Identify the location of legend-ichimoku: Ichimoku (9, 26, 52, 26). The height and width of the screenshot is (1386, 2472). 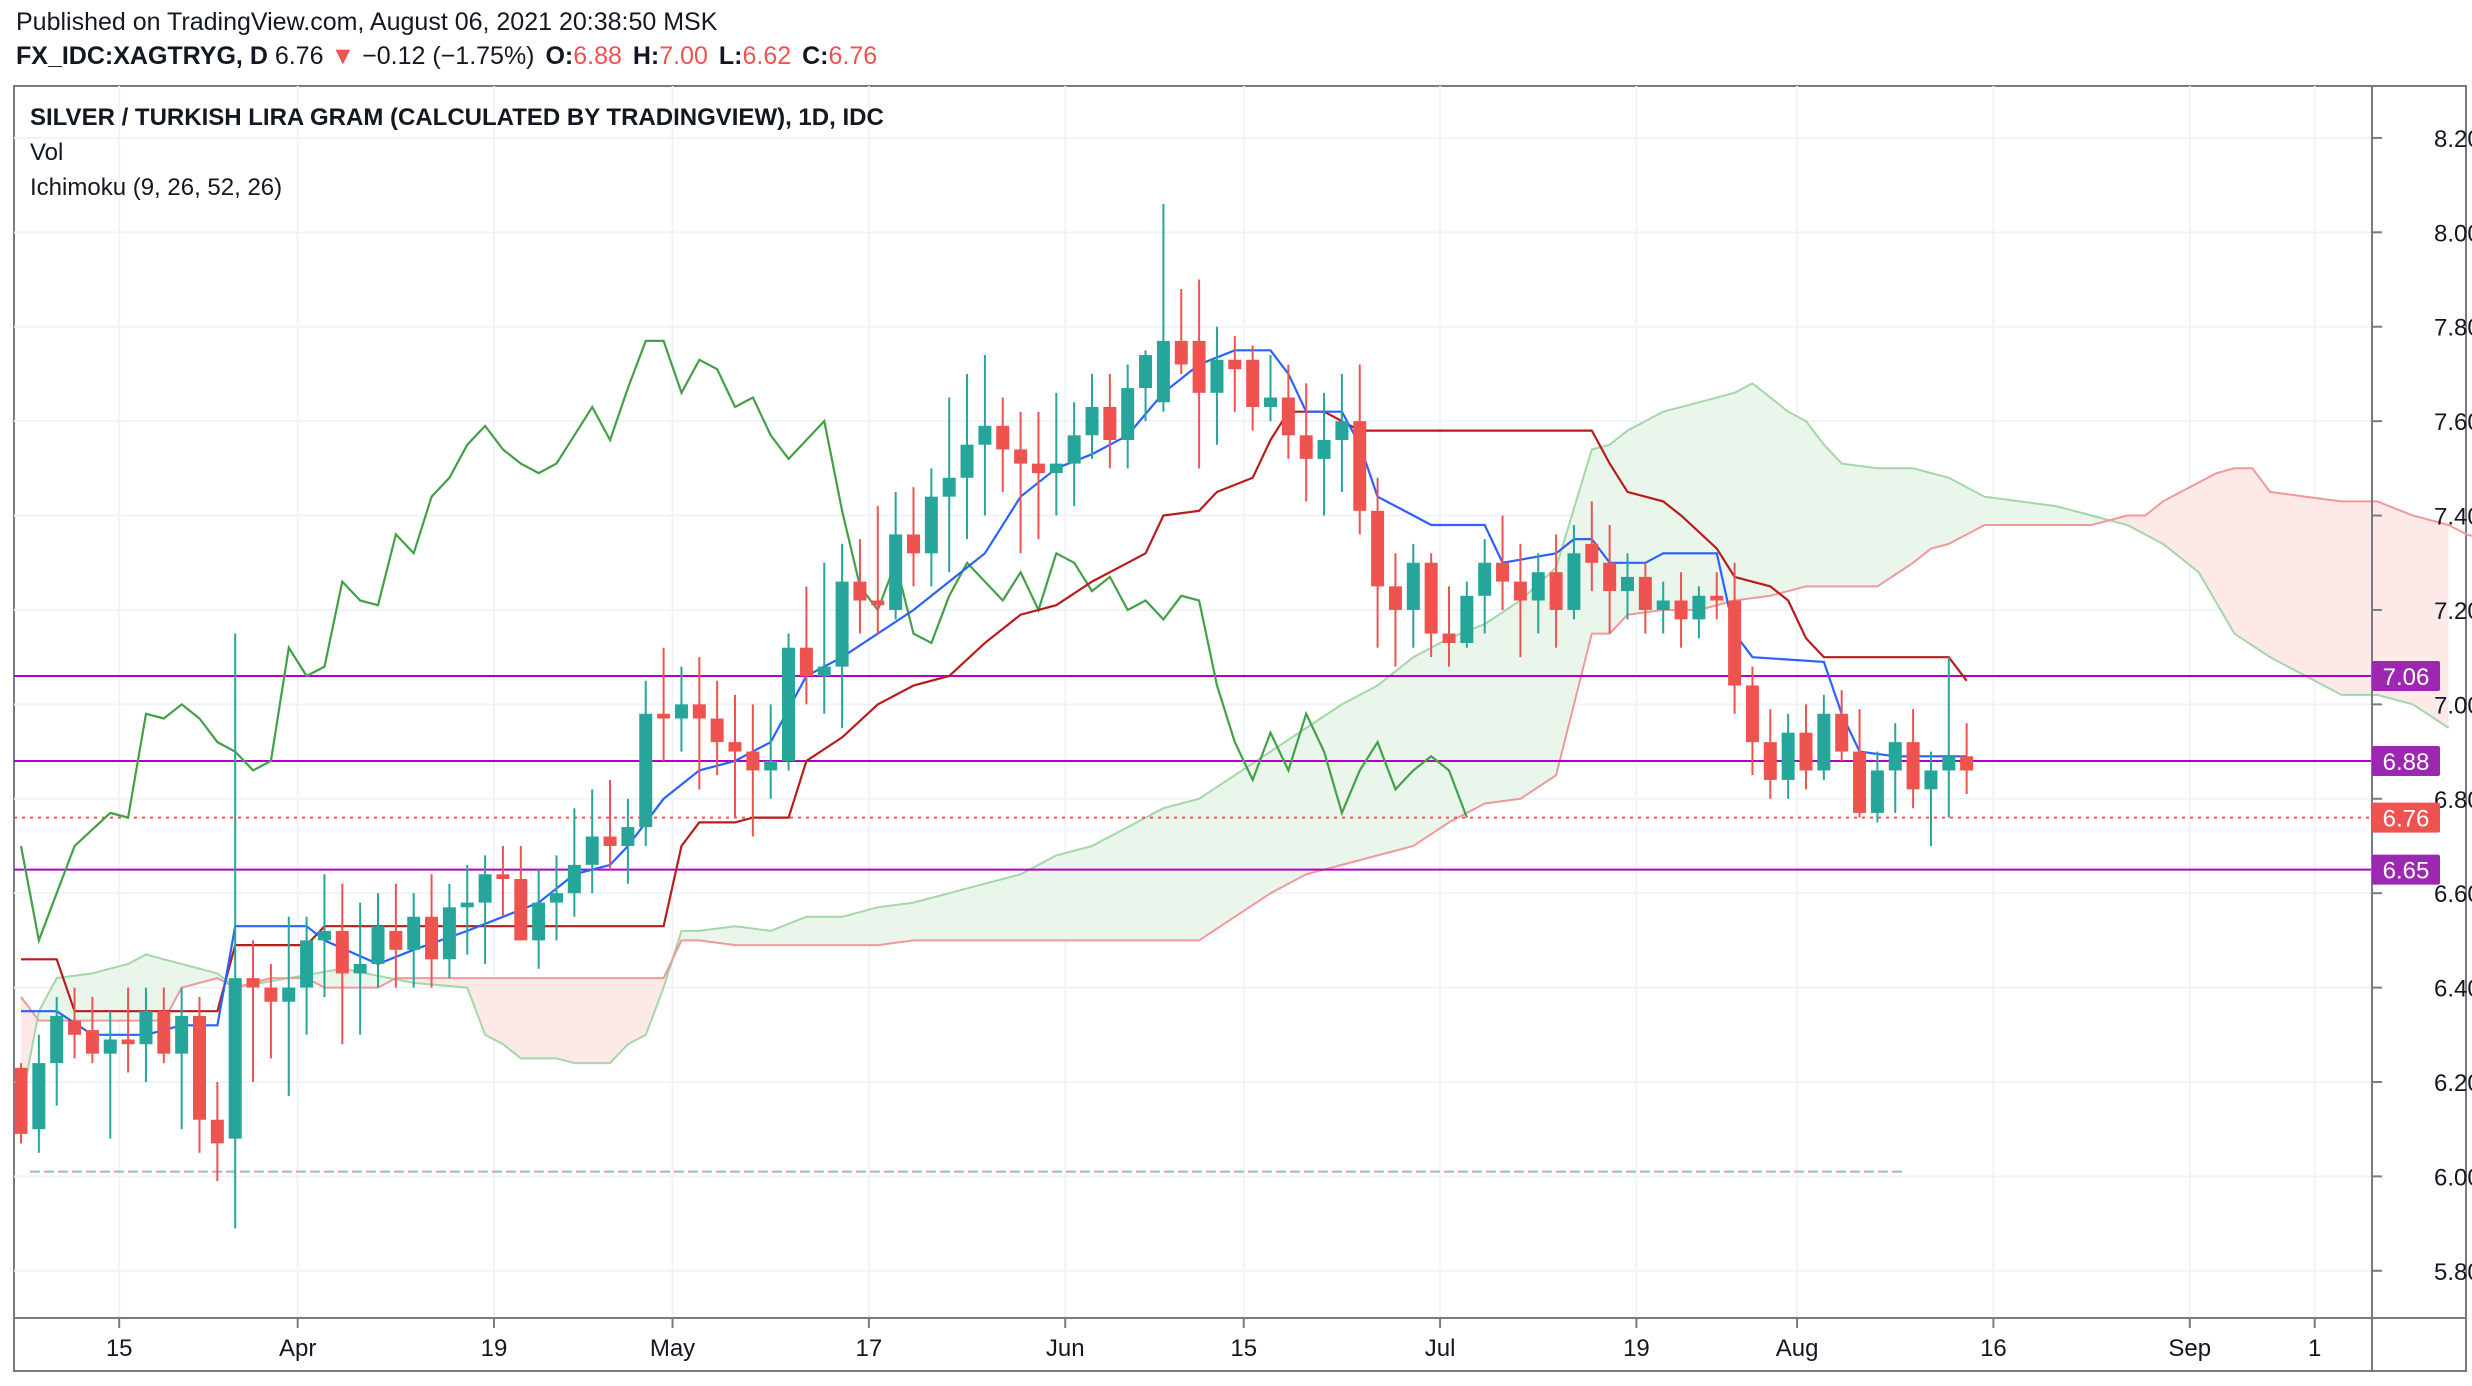
(156, 187).